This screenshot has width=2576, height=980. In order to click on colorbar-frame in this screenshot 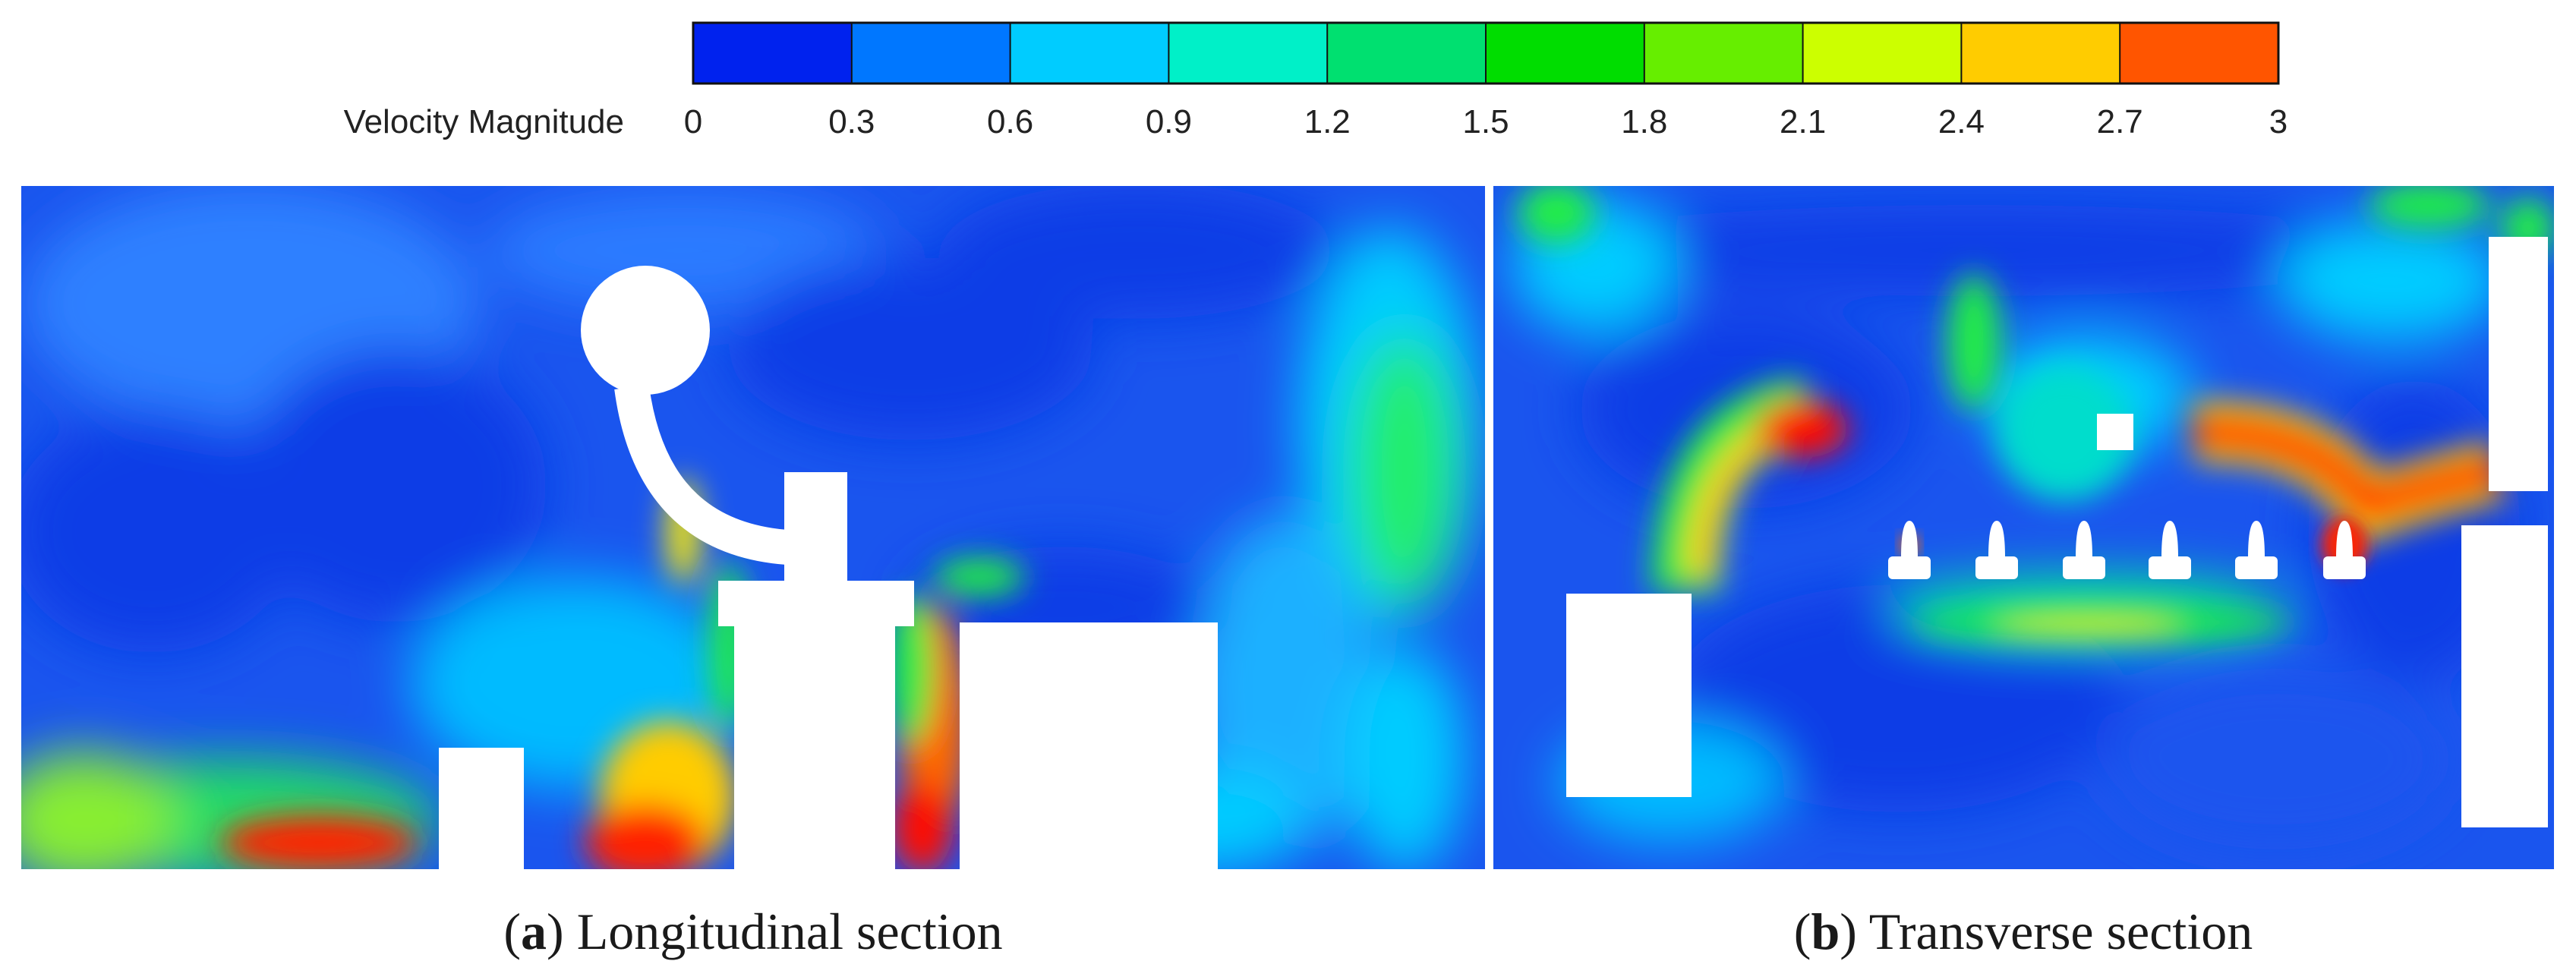, I will do `click(1486, 53)`.